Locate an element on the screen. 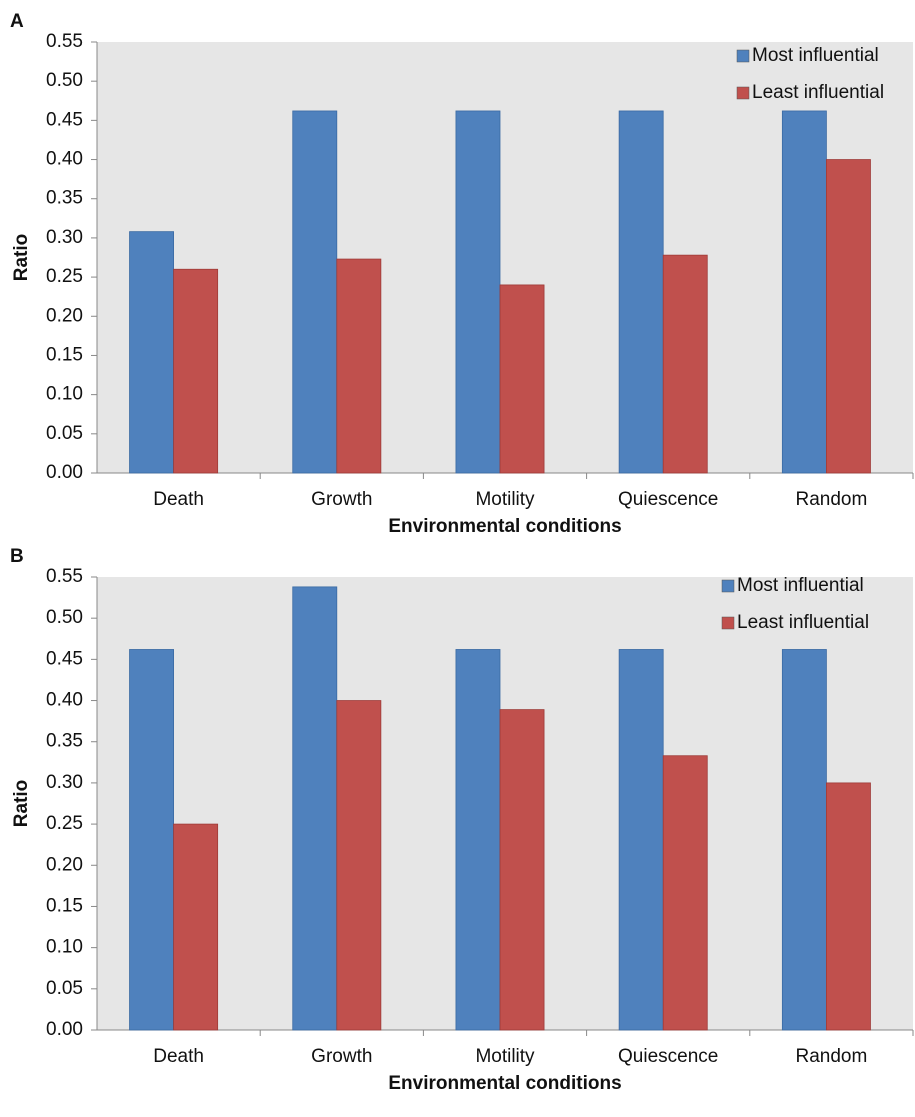 This screenshot has width=915, height=1117. panel-label: A is located at coordinates (17, 21).